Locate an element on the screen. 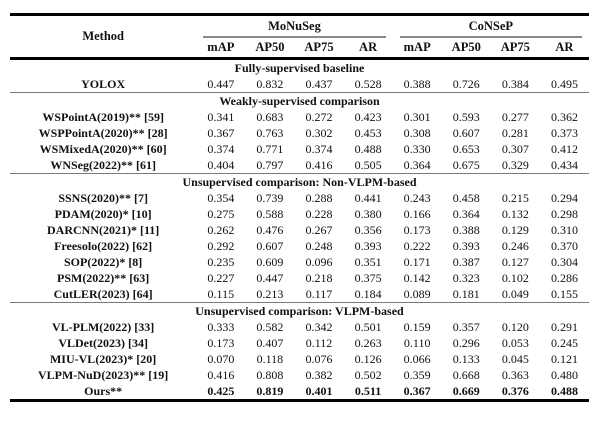 The image size is (611, 428). method-cell: CutLER(2023) [64] is located at coordinates (103, 294).